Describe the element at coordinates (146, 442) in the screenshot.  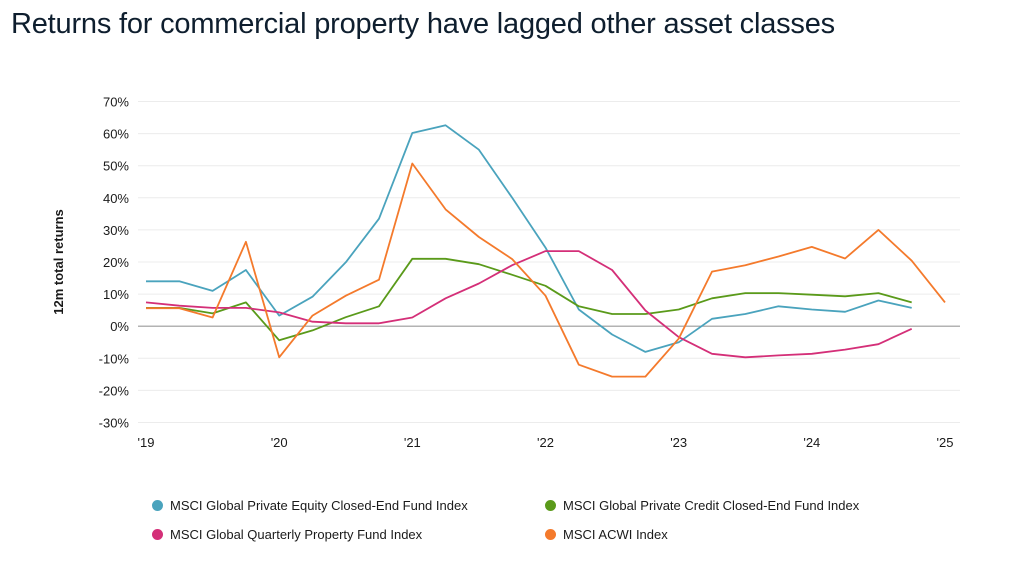
I see `x-tick-label: '19` at that location.